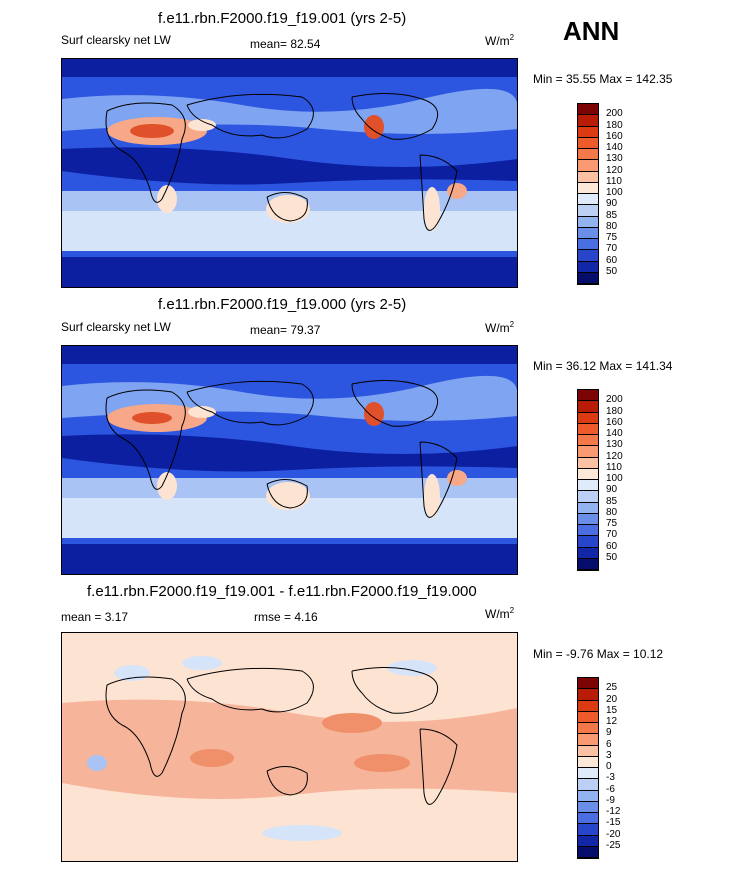 The image size is (733, 872). What do you see at coordinates (609, 733) in the screenshot?
I see `colorbar-tick-label: 9` at bounding box center [609, 733].